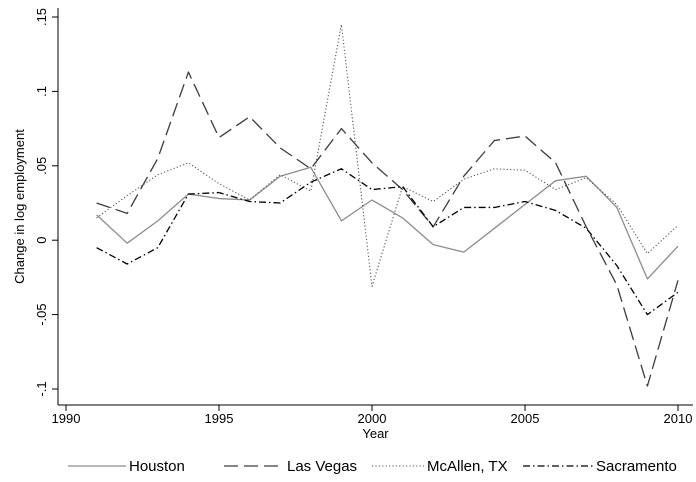 This screenshot has height=482, width=696. I want to click on y-tick-label: -.1, so click(41, 388).